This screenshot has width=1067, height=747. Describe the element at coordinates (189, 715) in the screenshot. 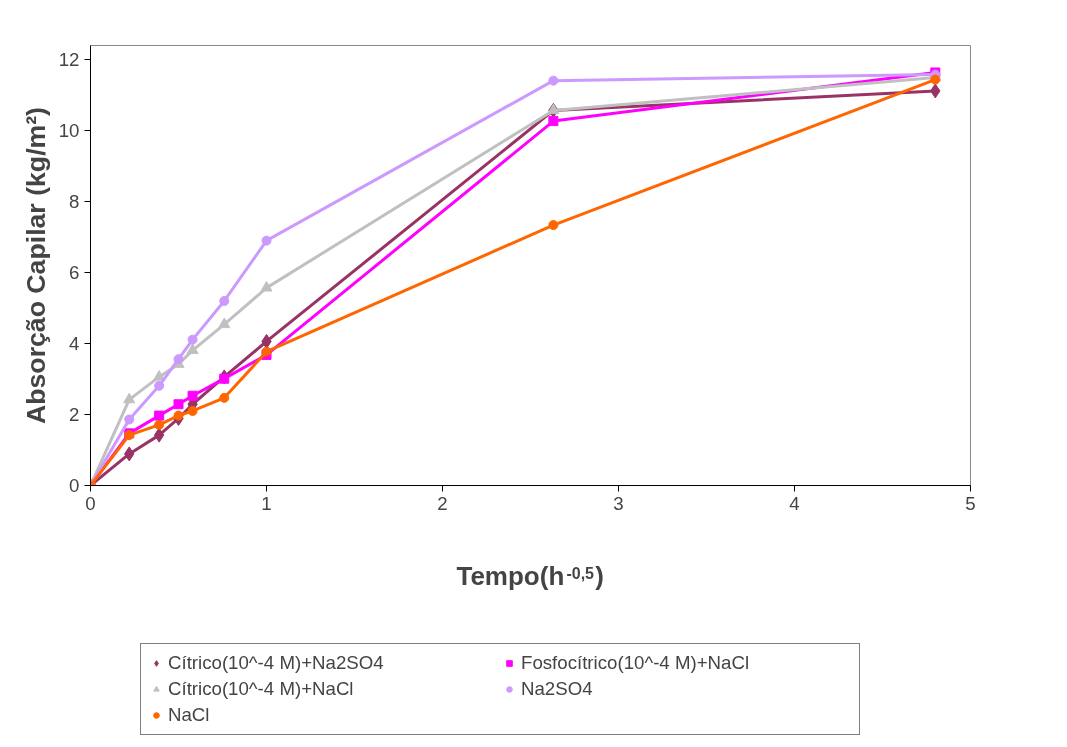

I see `legend-label: NaCl` at that location.